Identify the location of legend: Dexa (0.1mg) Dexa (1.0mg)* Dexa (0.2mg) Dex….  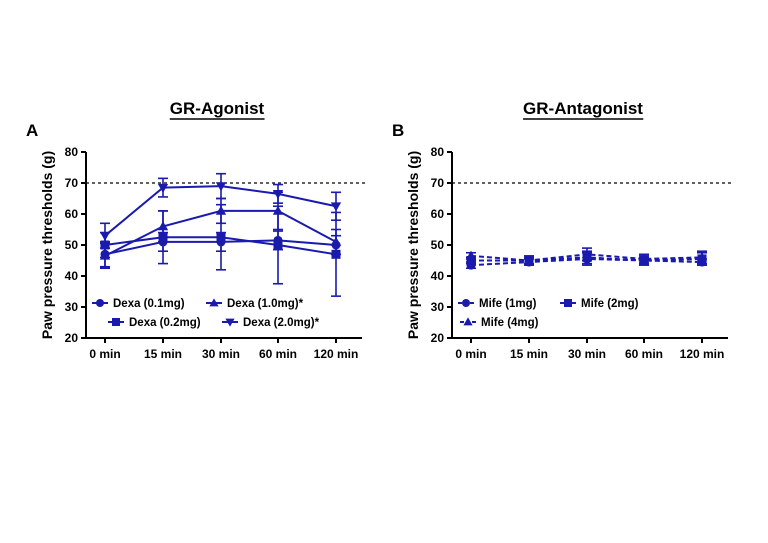
(206, 313).